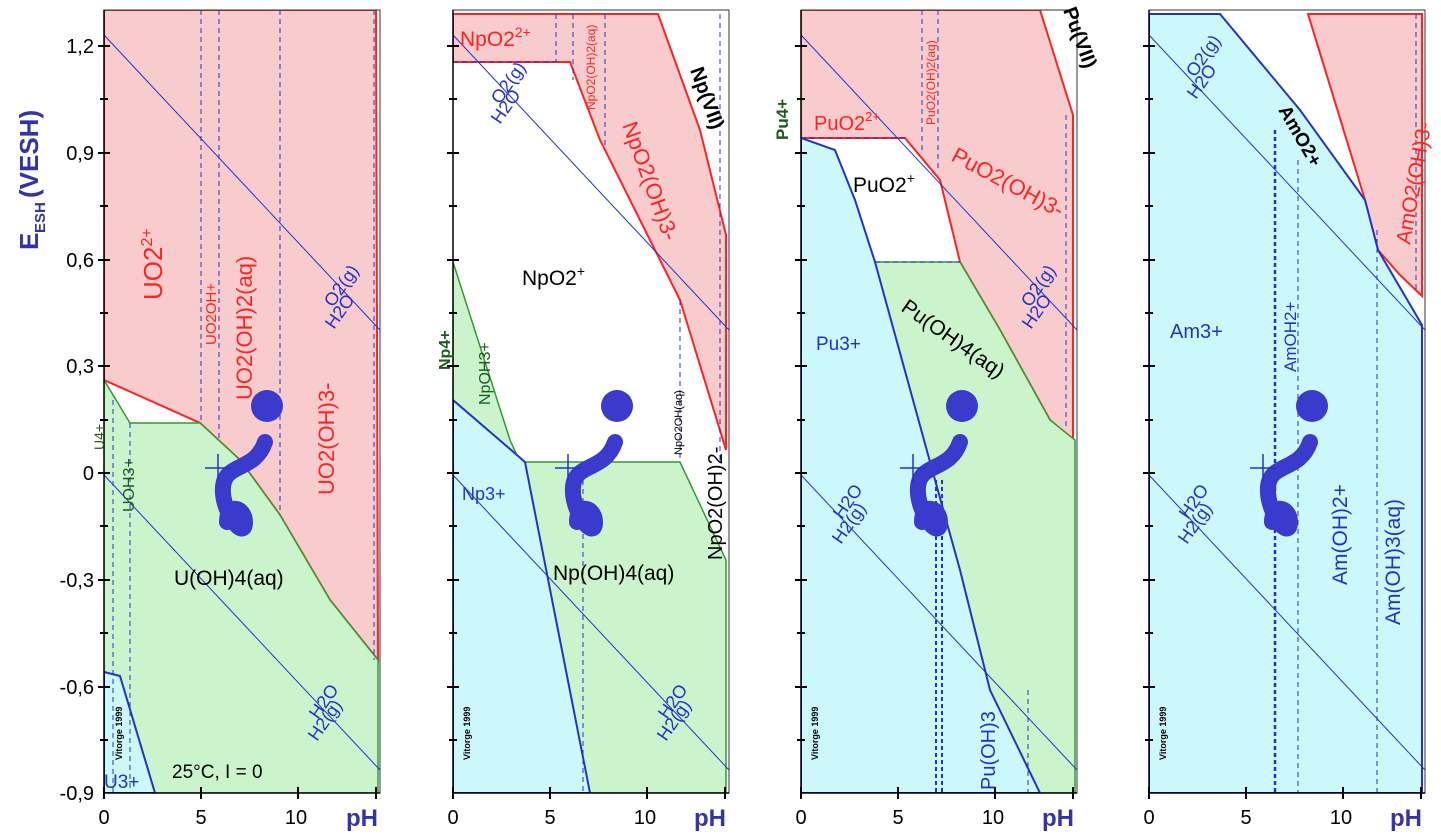 This screenshot has height=836, width=1441. Describe the element at coordinates (485, 373) in the screenshot. I see `label-npoh3: NpOH3+` at that location.